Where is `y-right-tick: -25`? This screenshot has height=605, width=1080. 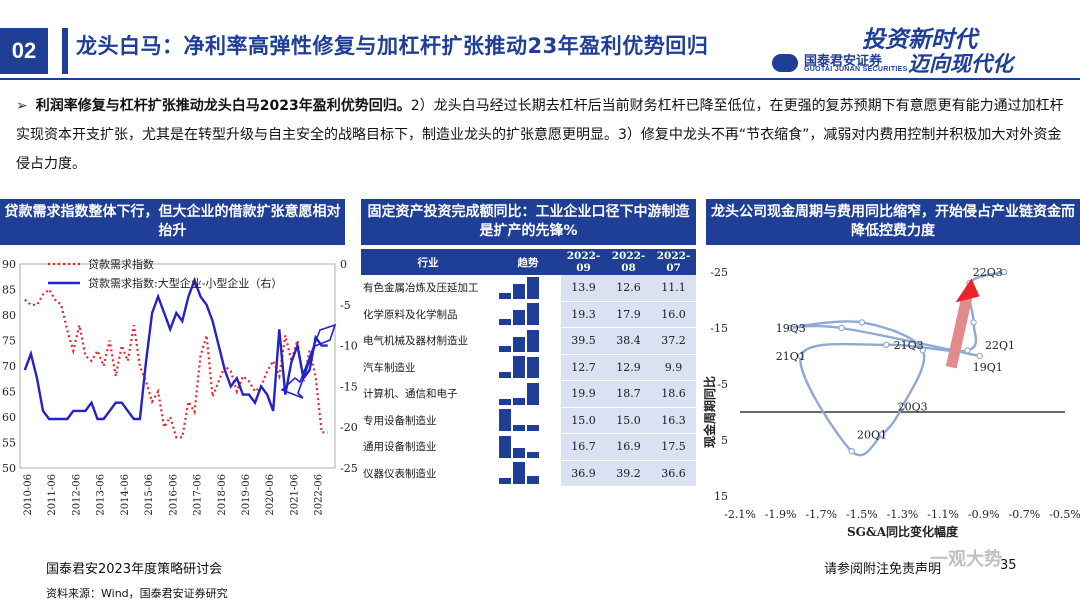 y-right-tick: -25 is located at coordinates (349, 468).